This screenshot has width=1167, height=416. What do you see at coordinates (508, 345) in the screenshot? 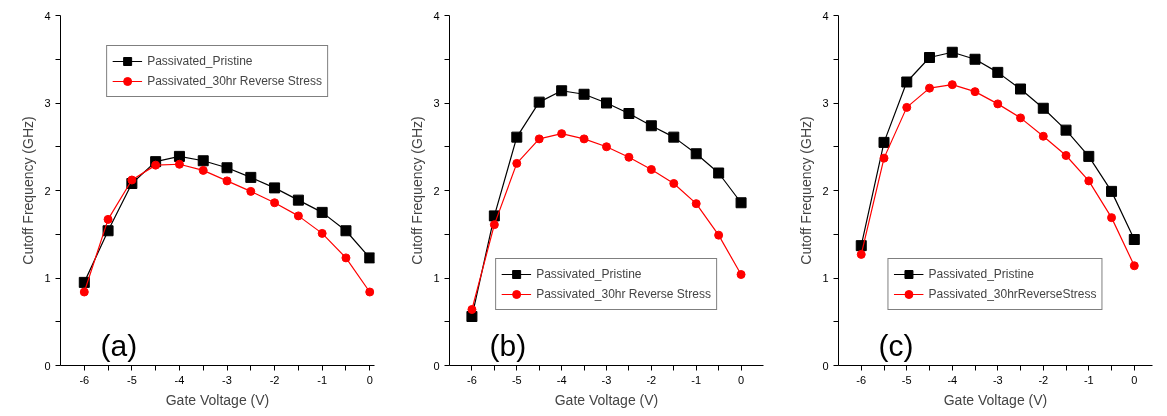
I see `annotation: (b)` at bounding box center [508, 345].